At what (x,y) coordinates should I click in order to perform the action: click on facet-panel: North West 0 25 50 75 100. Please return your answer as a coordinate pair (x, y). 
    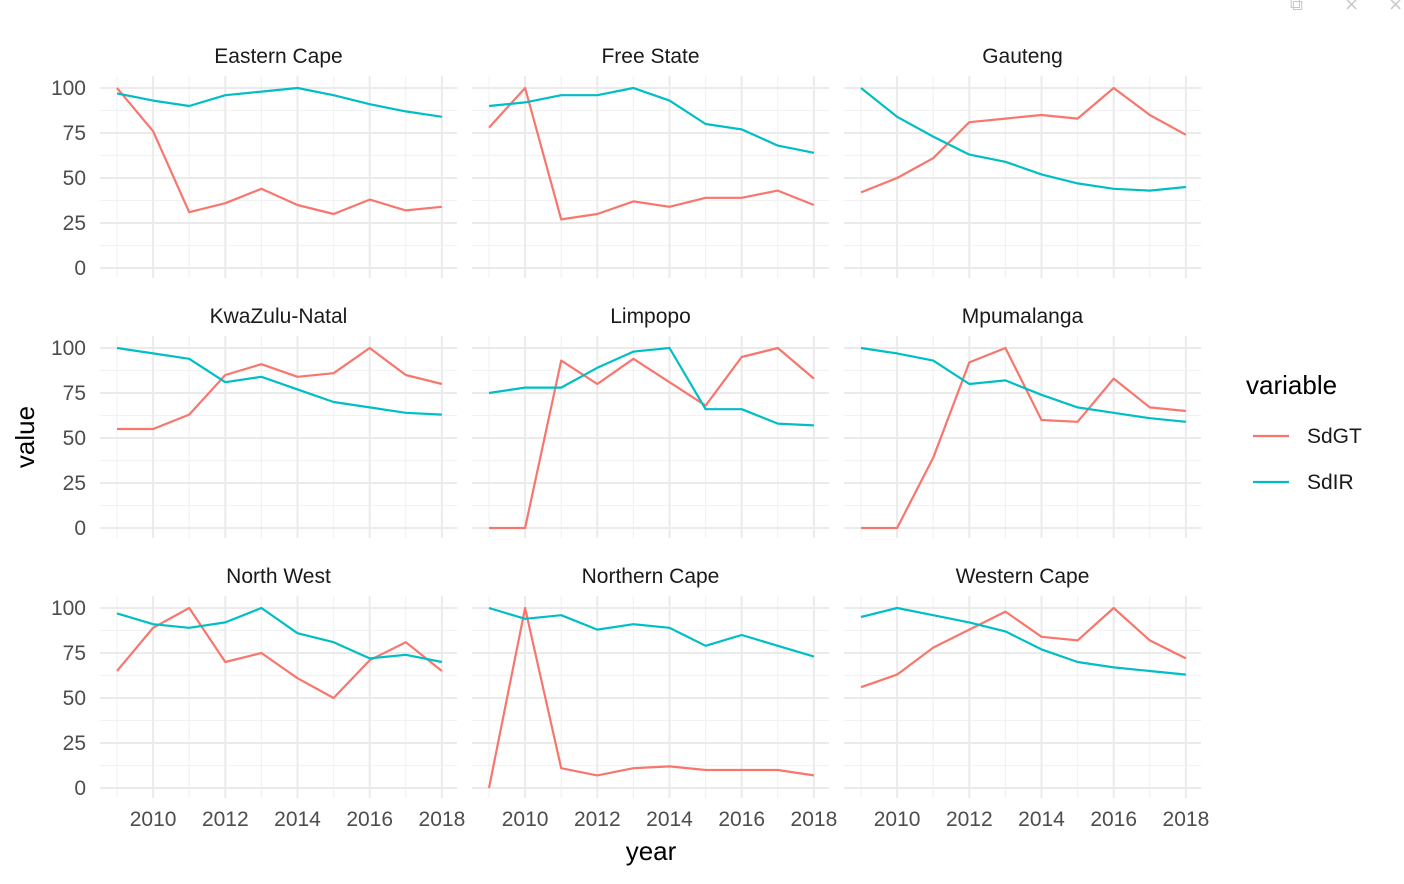
    Looking at the image, I should click on (254, 682).